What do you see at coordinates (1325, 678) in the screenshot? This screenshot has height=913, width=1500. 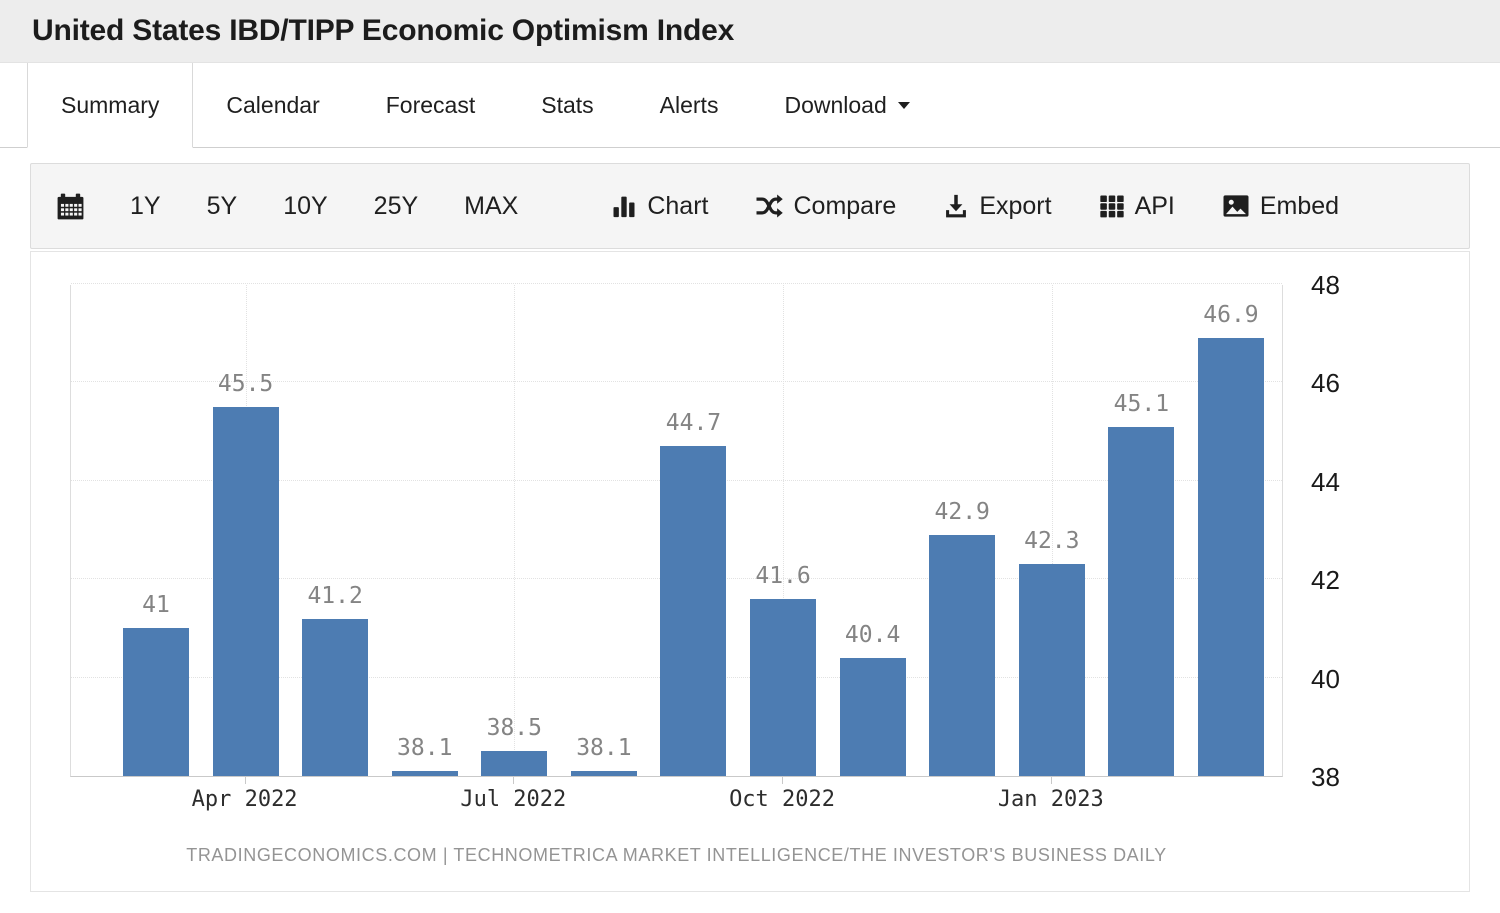 I see `y-axis-label: 40` at bounding box center [1325, 678].